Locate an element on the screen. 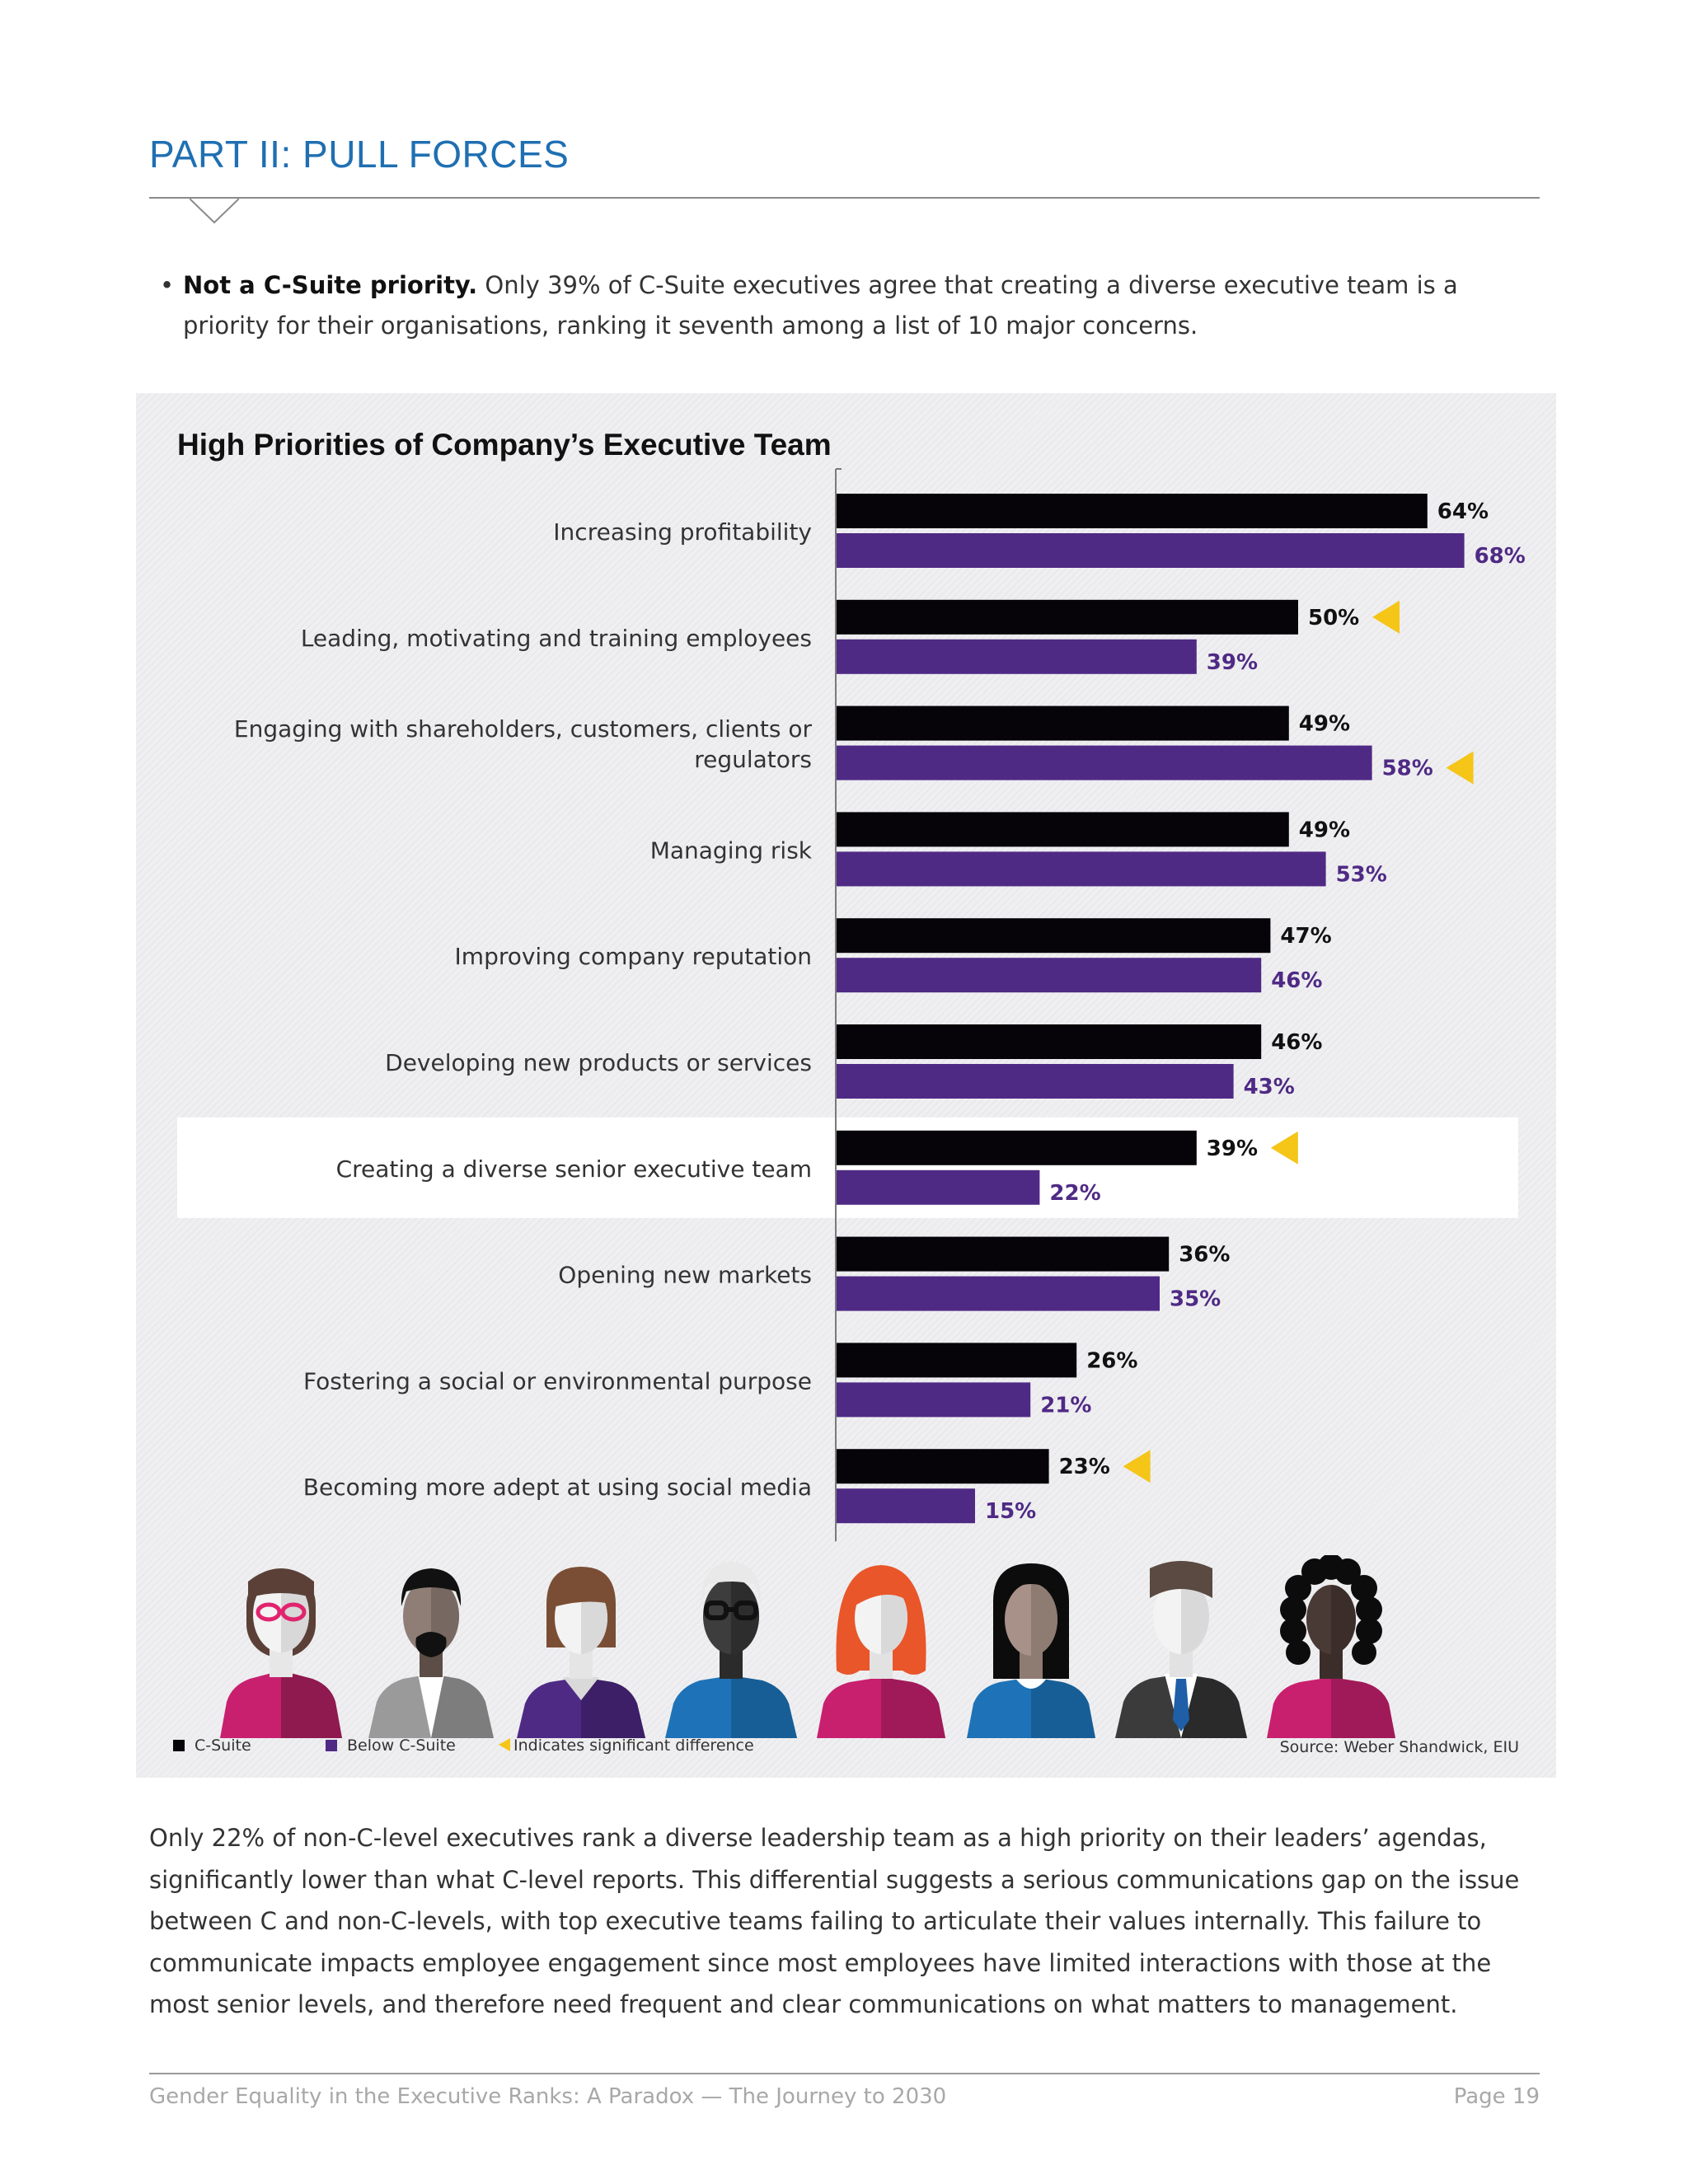 Image resolution: width=1688 pixels, height=2184 pixels. title-rule is located at coordinates (844, 198).